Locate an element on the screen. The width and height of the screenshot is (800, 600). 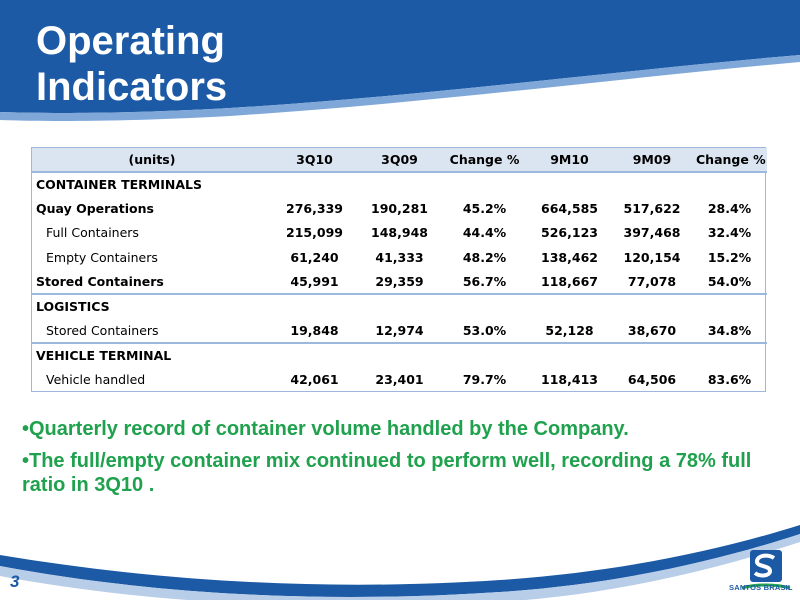
table-cell: 56.7% is located at coordinates (484, 281).